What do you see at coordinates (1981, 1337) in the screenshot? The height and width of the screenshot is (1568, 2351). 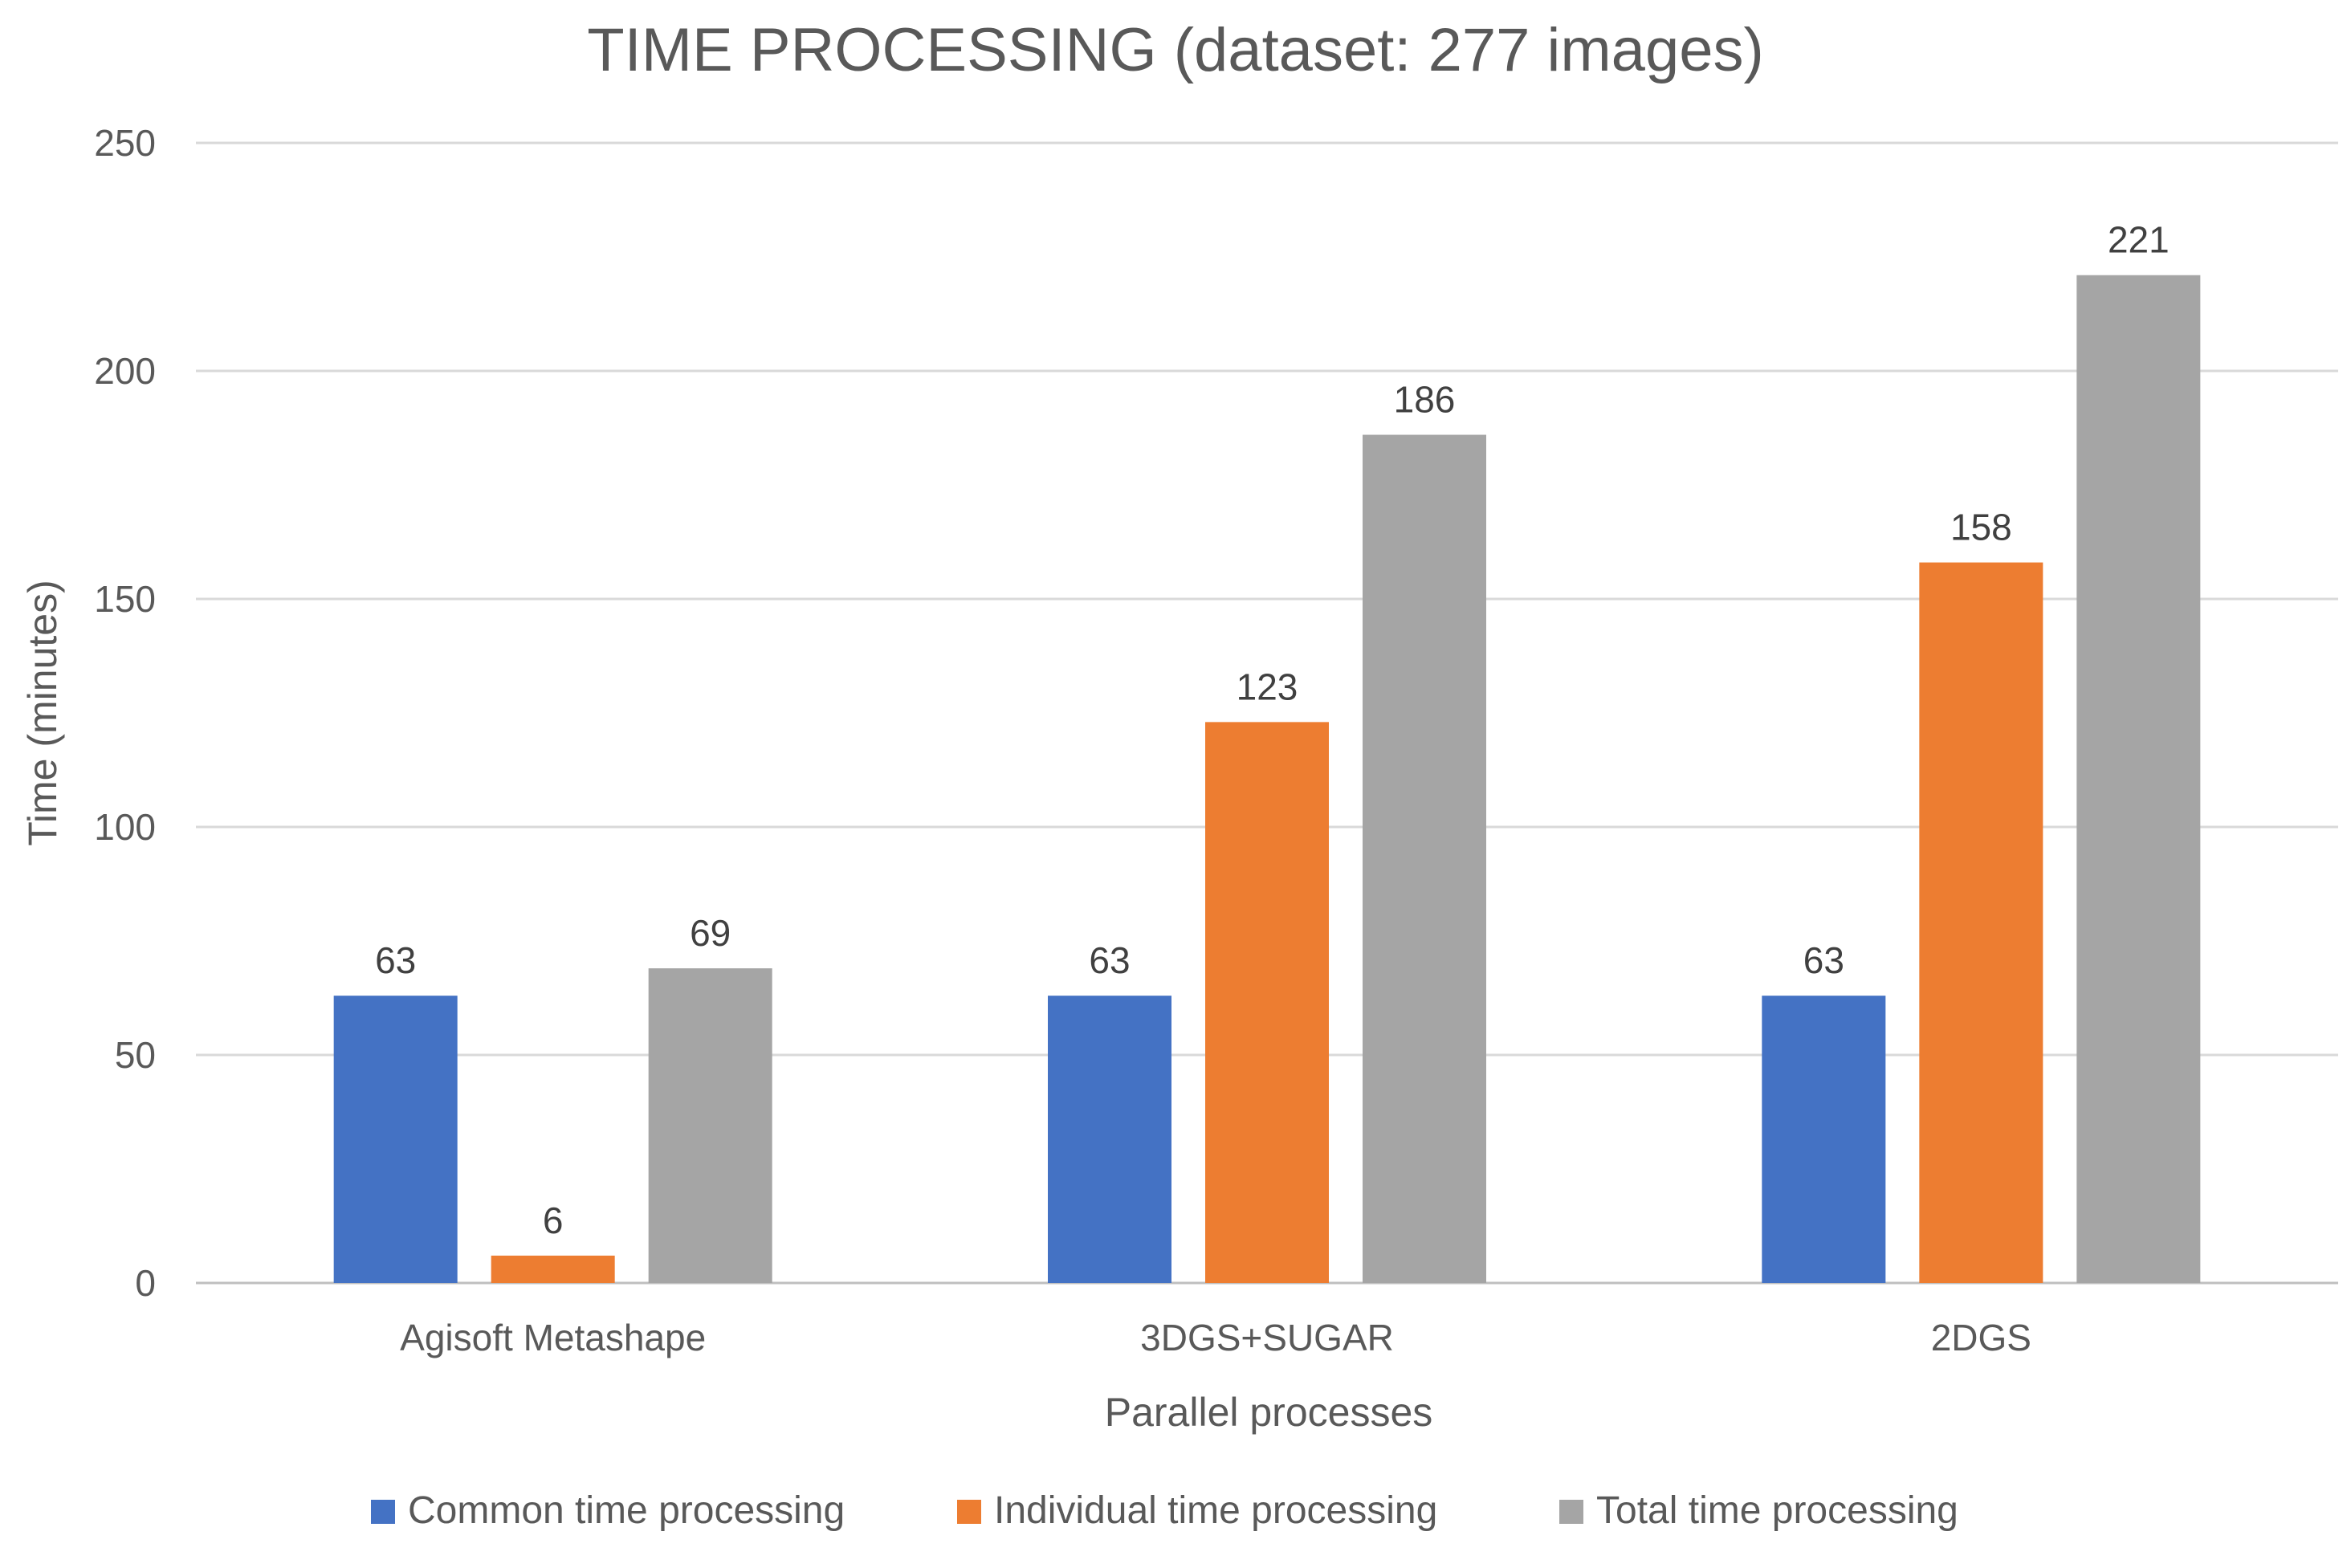 I see `x-category-label: 2DGS` at bounding box center [1981, 1337].